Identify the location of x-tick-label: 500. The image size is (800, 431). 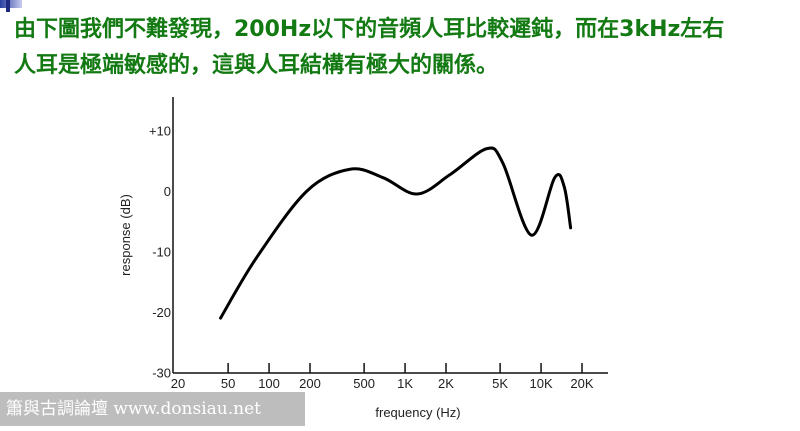
(364, 383).